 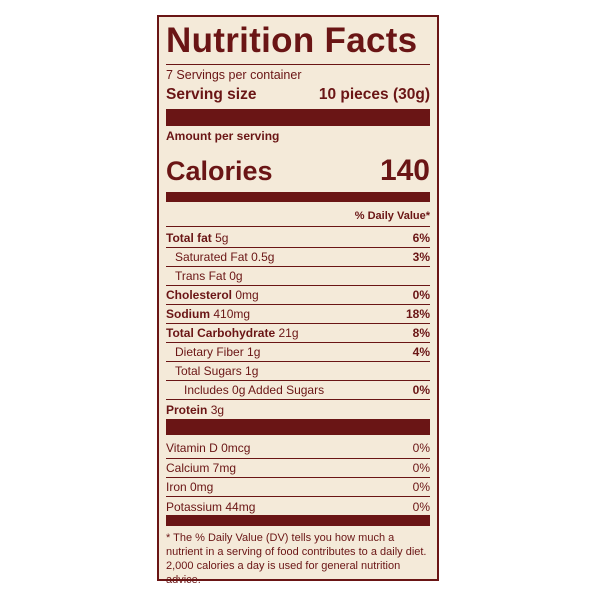 I want to click on nutrient-name: Trans Fat, so click(x=200, y=276).